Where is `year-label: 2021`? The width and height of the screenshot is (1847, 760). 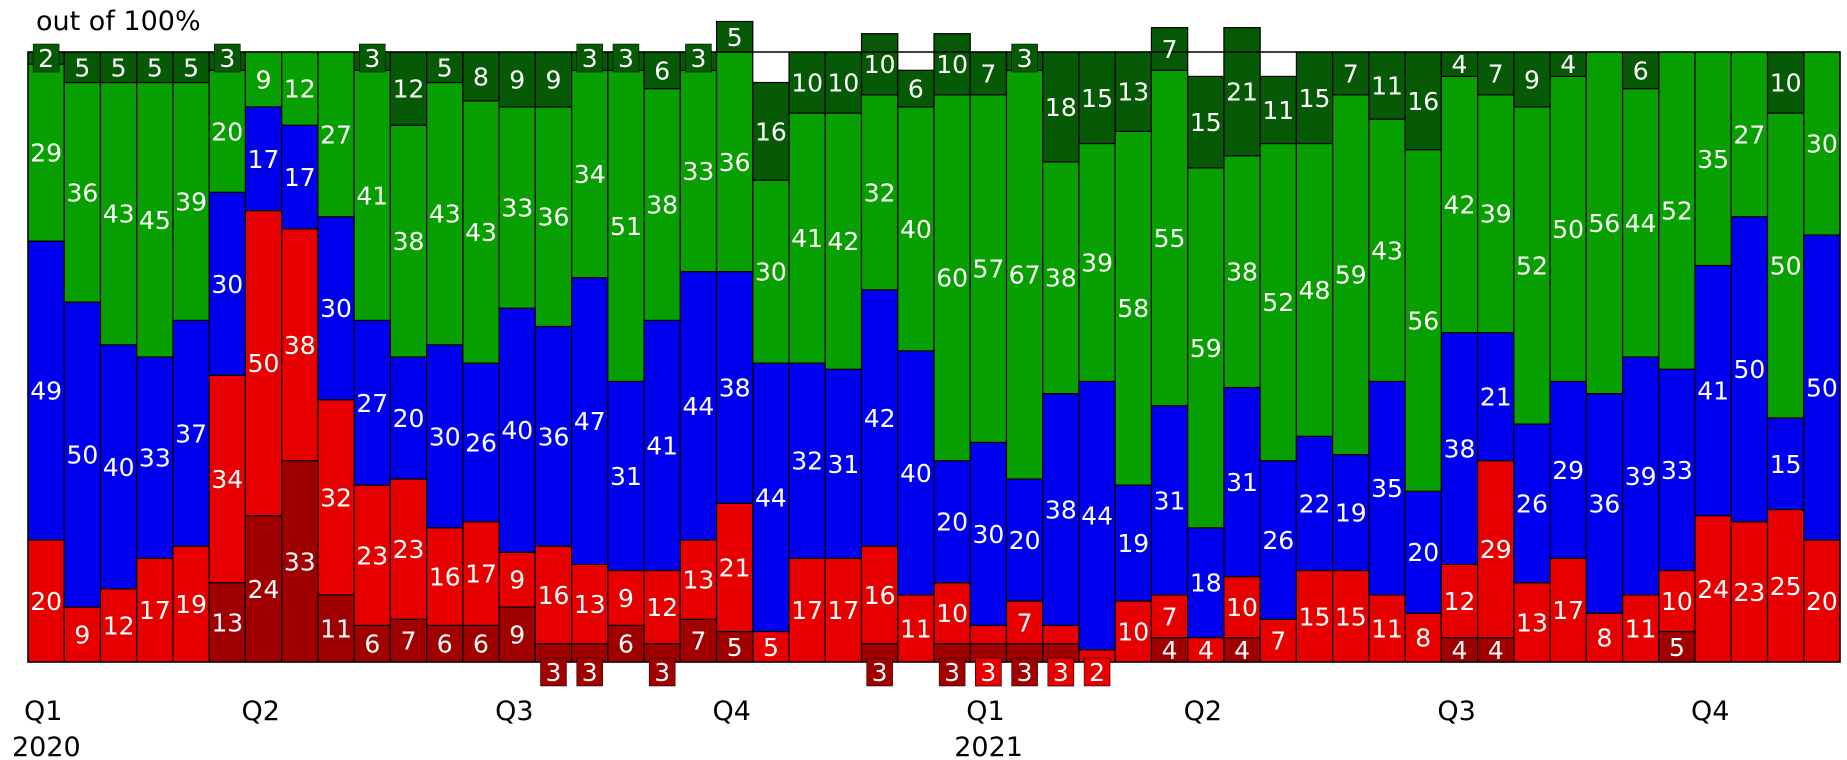 year-label: 2021 is located at coordinates (988, 746).